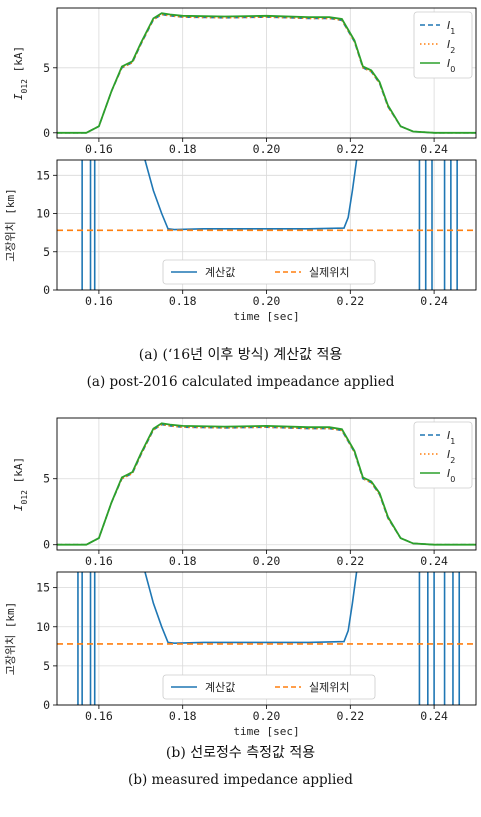  Describe the element at coordinates (240, 355) in the screenshot. I see `caption-a-korean: (a) (‘16년 이후 방식) 계산값 적용` at that location.